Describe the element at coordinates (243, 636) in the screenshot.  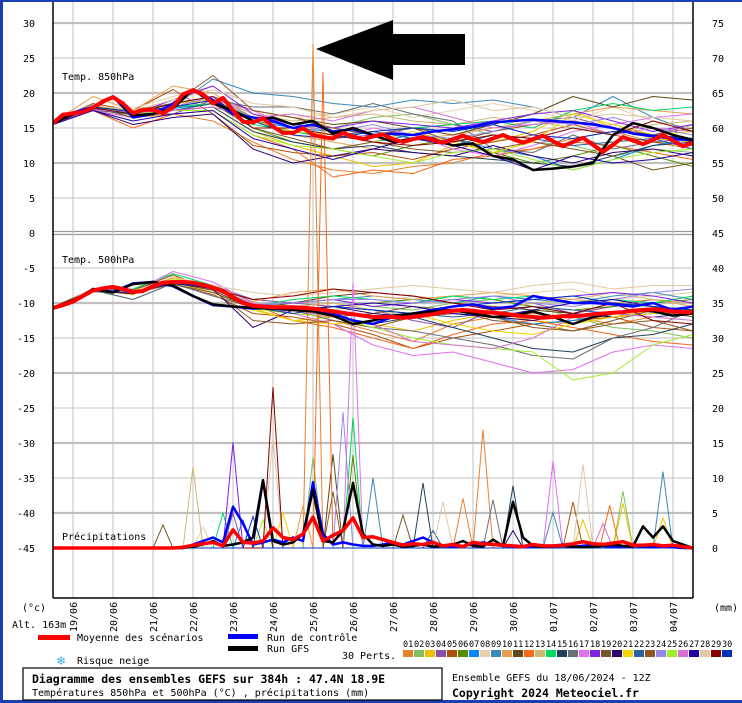
I see `legend-control-swatch` at that location.